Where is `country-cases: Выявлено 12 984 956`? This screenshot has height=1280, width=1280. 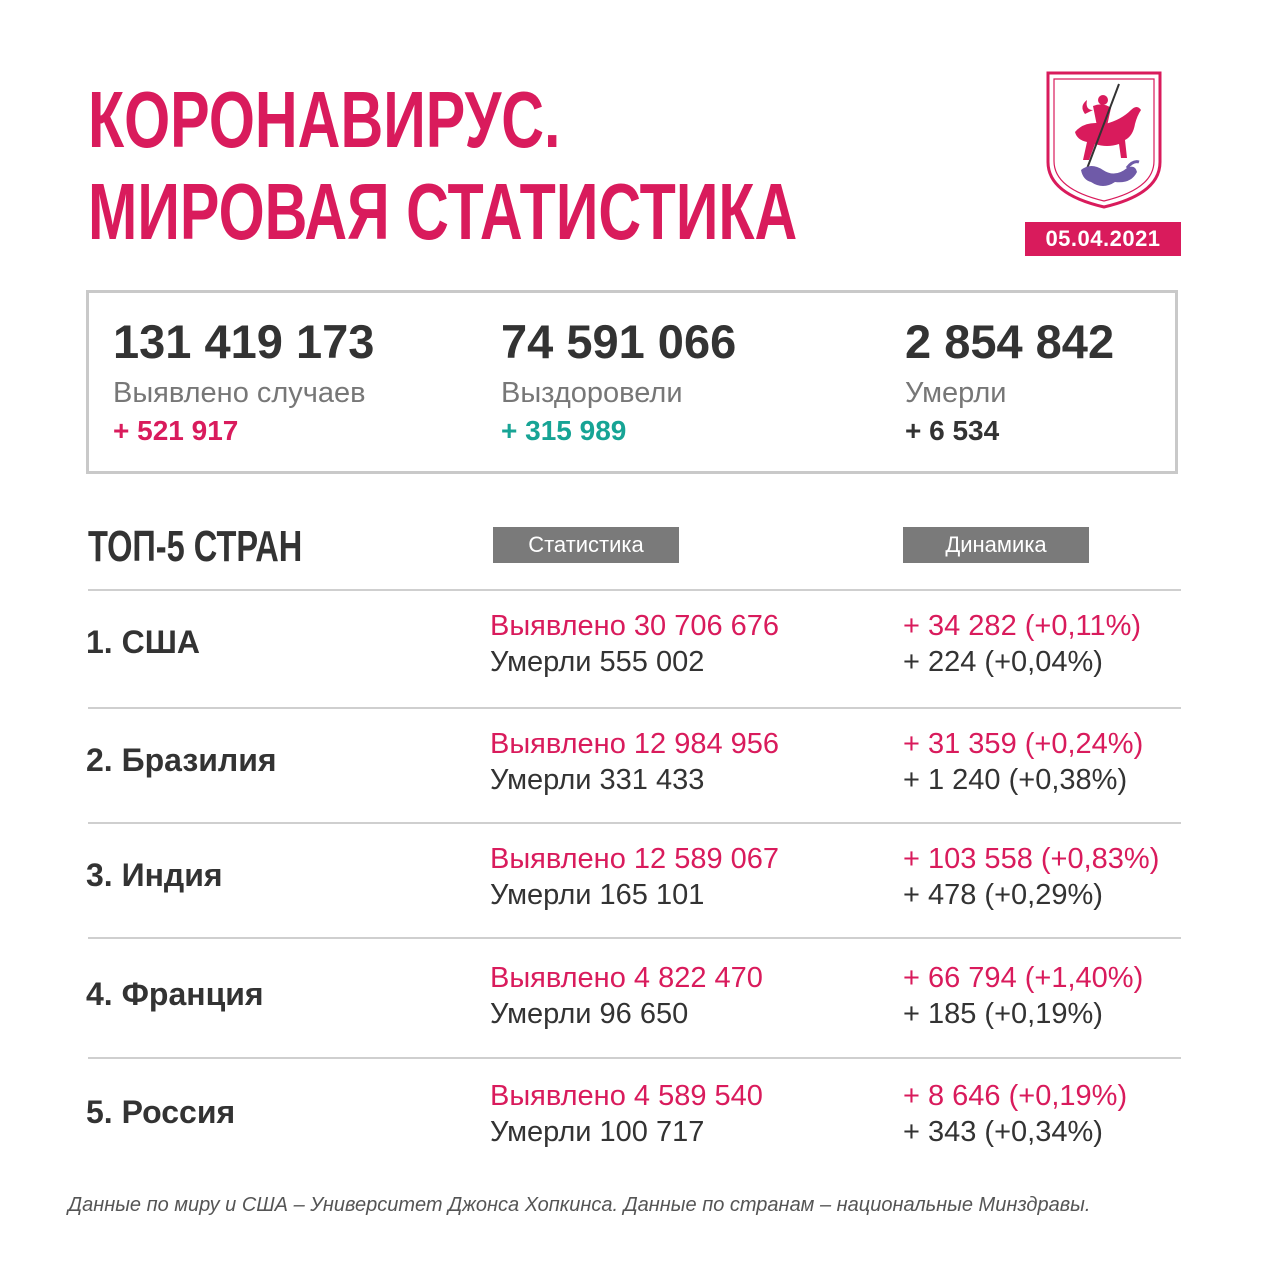
country-cases: Выявлено 12 984 956 is located at coordinates (635, 744).